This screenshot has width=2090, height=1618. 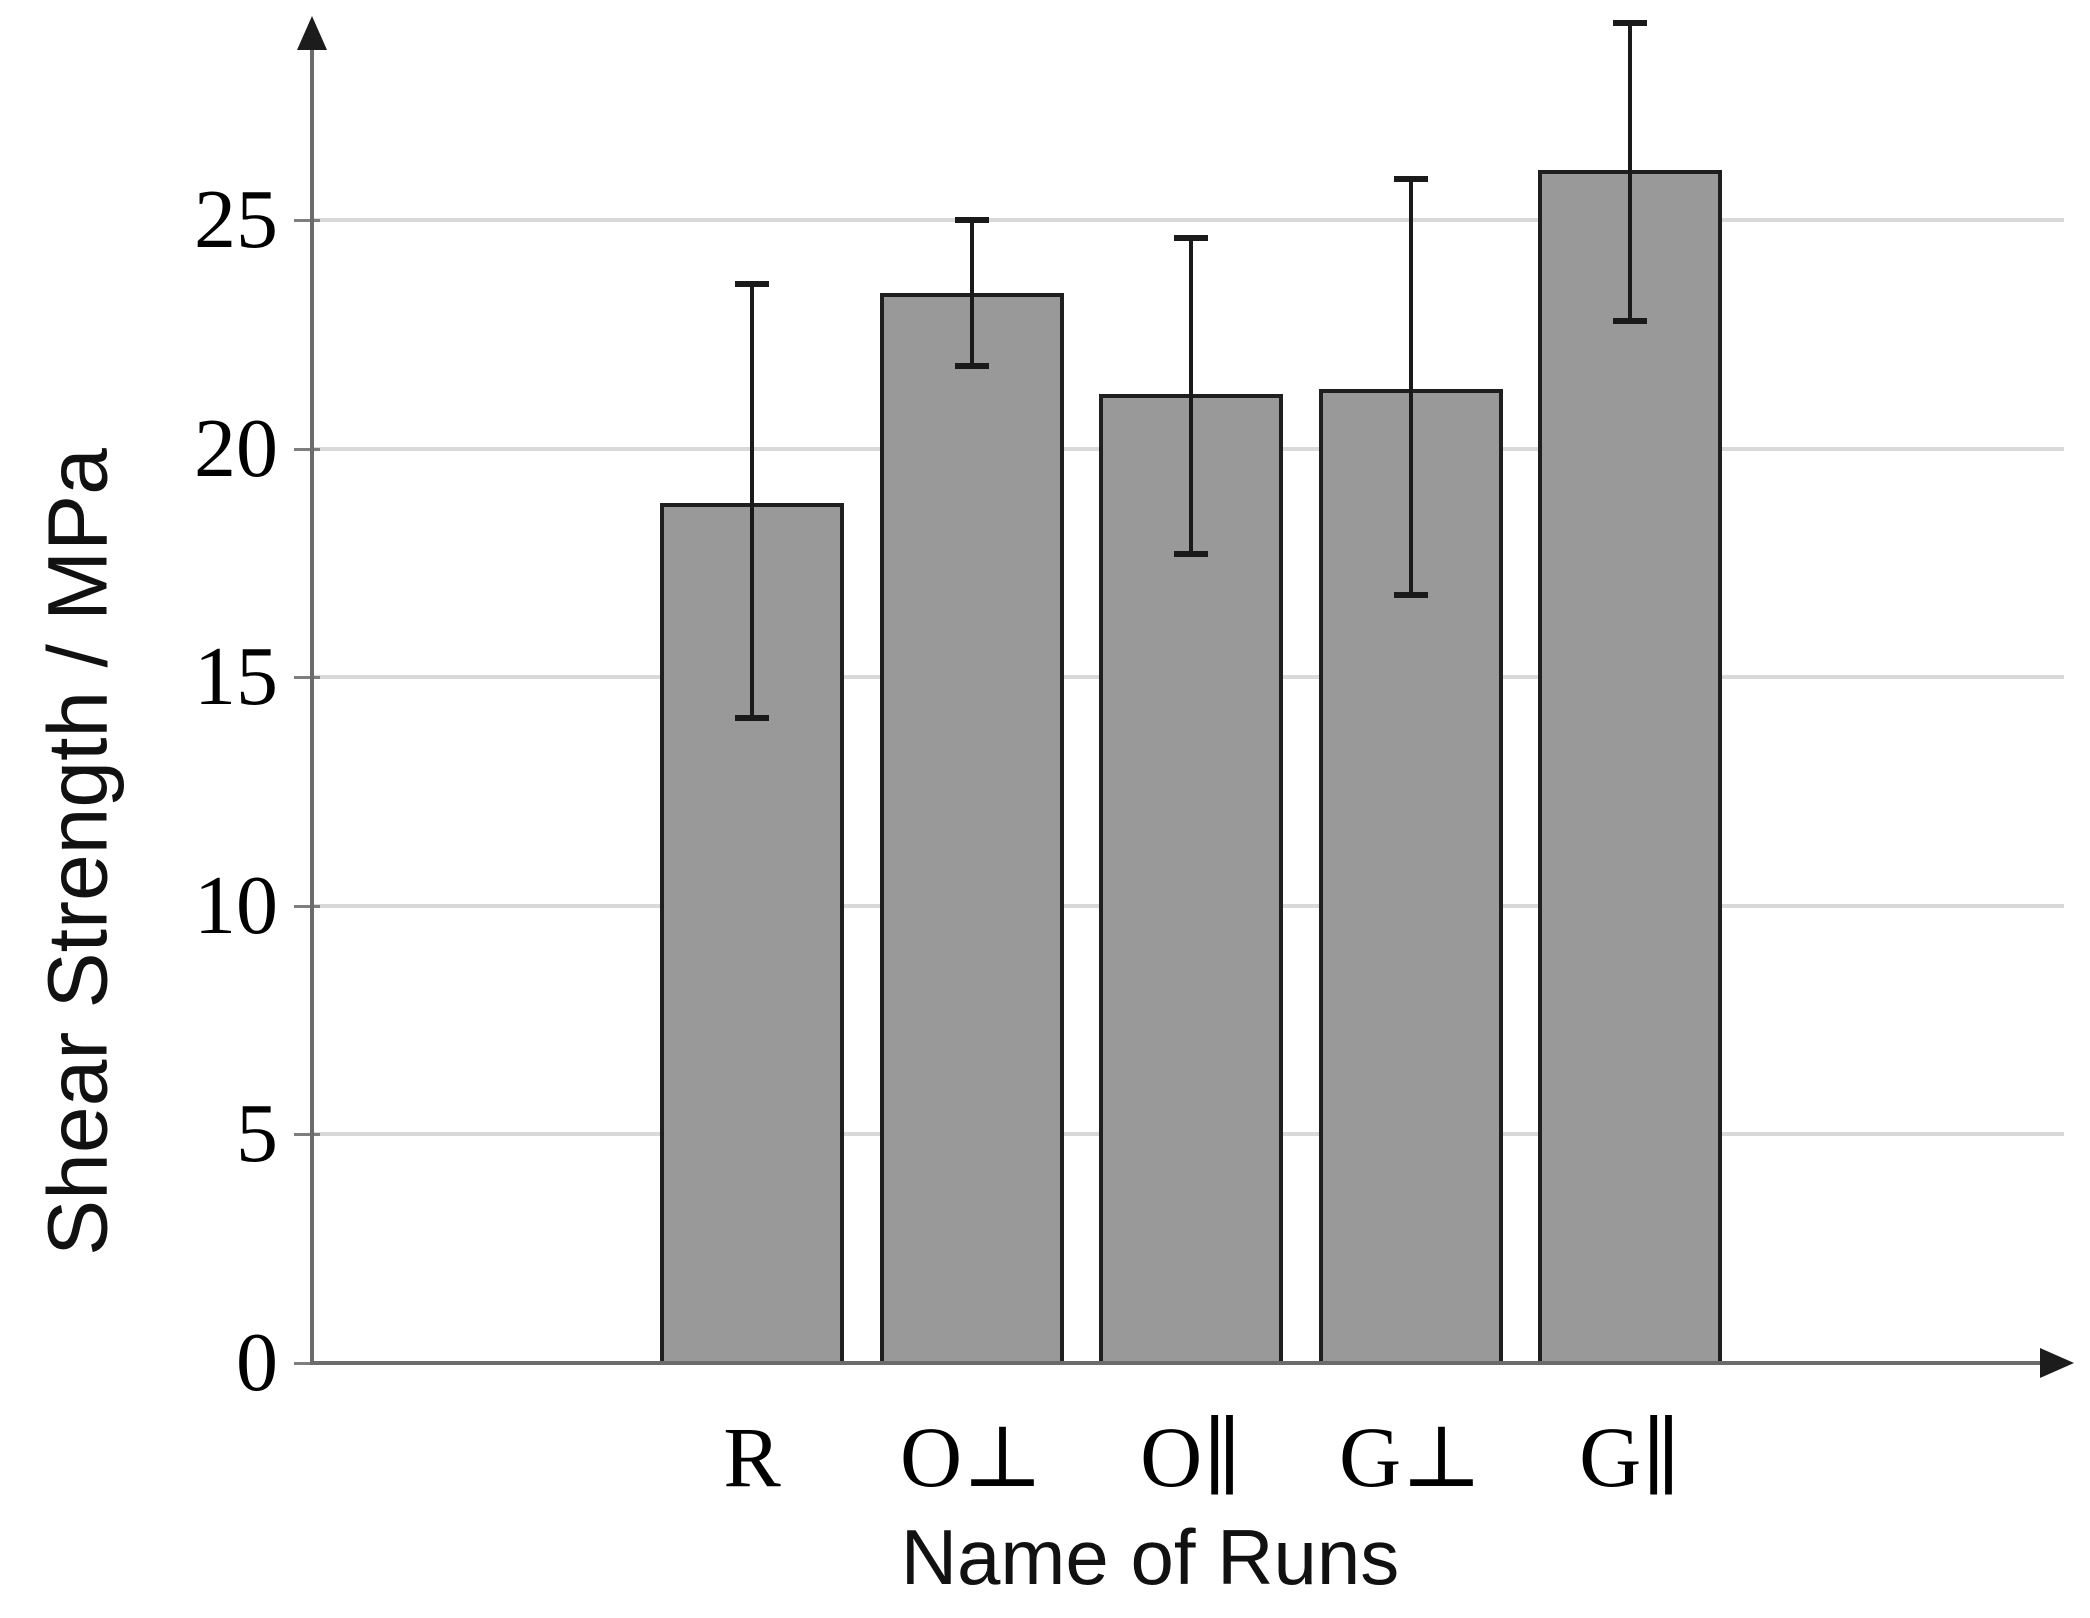 What do you see at coordinates (312, 697) in the screenshot?
I see `y-axis-line` at bounding box center [312, 697].